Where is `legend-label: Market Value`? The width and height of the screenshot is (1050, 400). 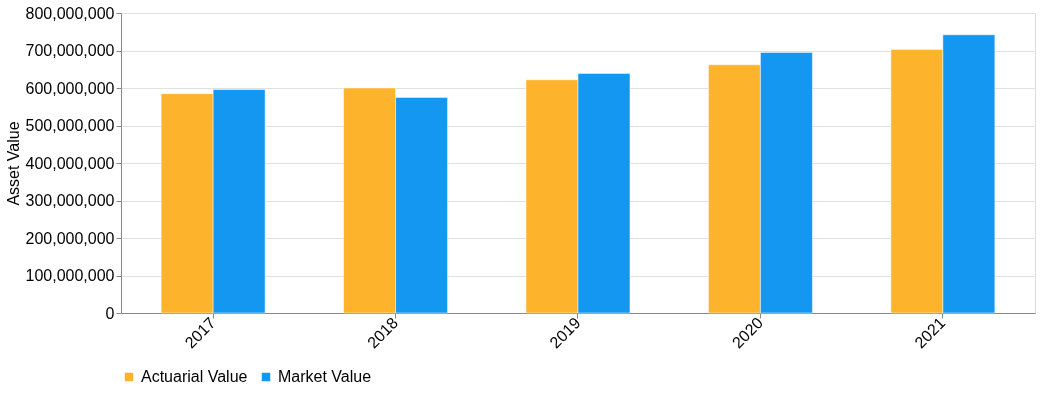
legend-label: Market Value is located at coordinates (325, 376).